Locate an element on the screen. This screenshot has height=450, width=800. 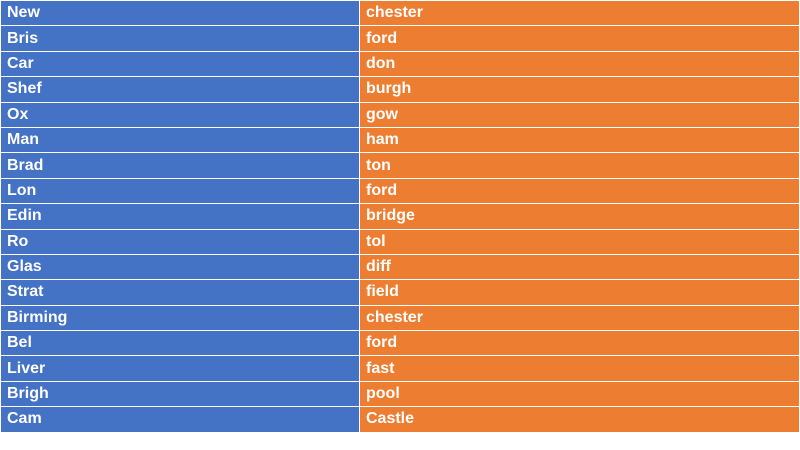
table-row: Brad ton is located at coordinates (400, 165).